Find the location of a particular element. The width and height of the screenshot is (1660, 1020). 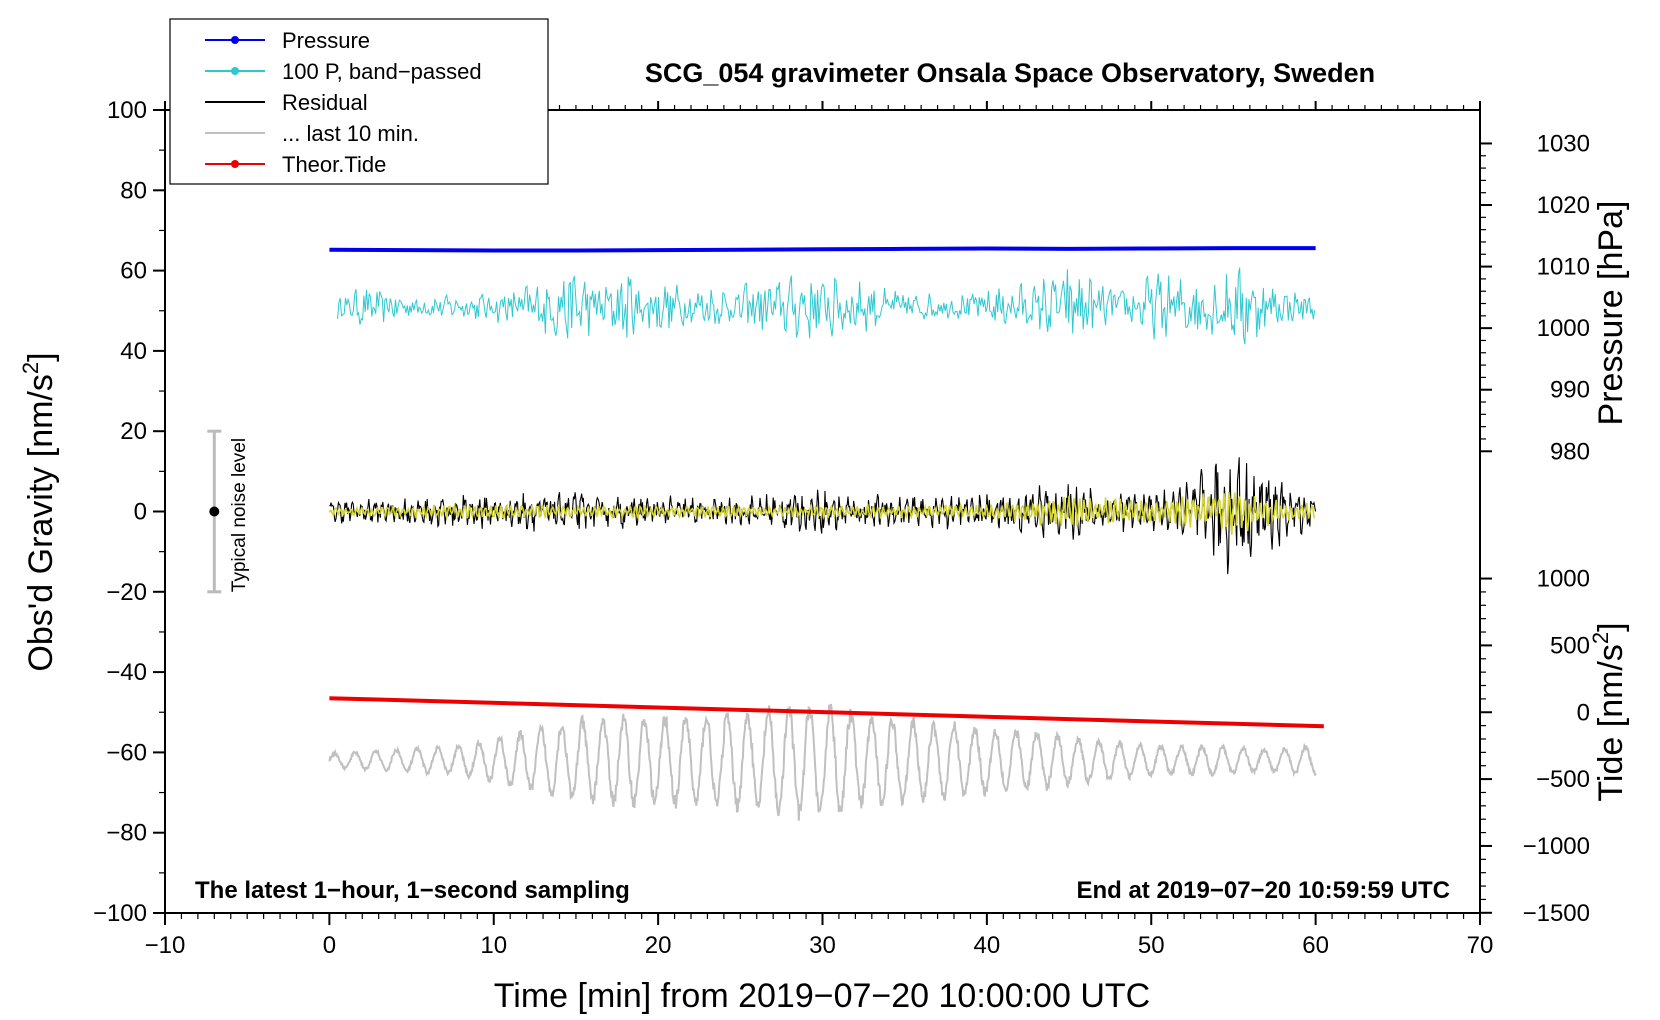

x-tick-label: 10 is located at coordinates (493, 945).